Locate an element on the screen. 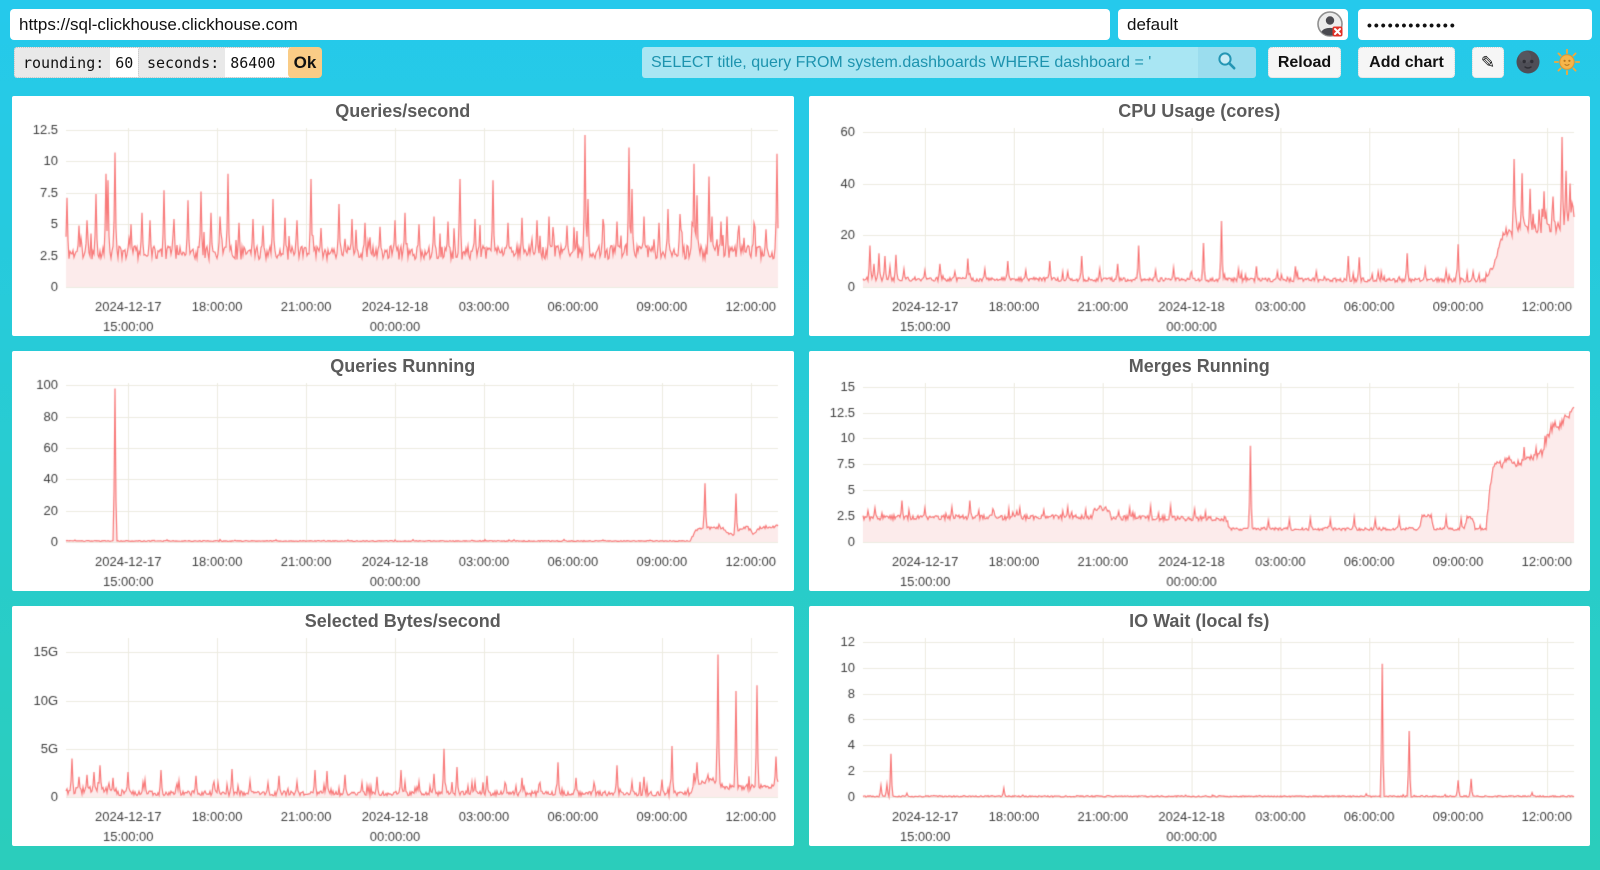 The width and height of the screenshot is (1600, 870). chart-card-queries-per-second: Queries/second is located at coordinates (403, 216).